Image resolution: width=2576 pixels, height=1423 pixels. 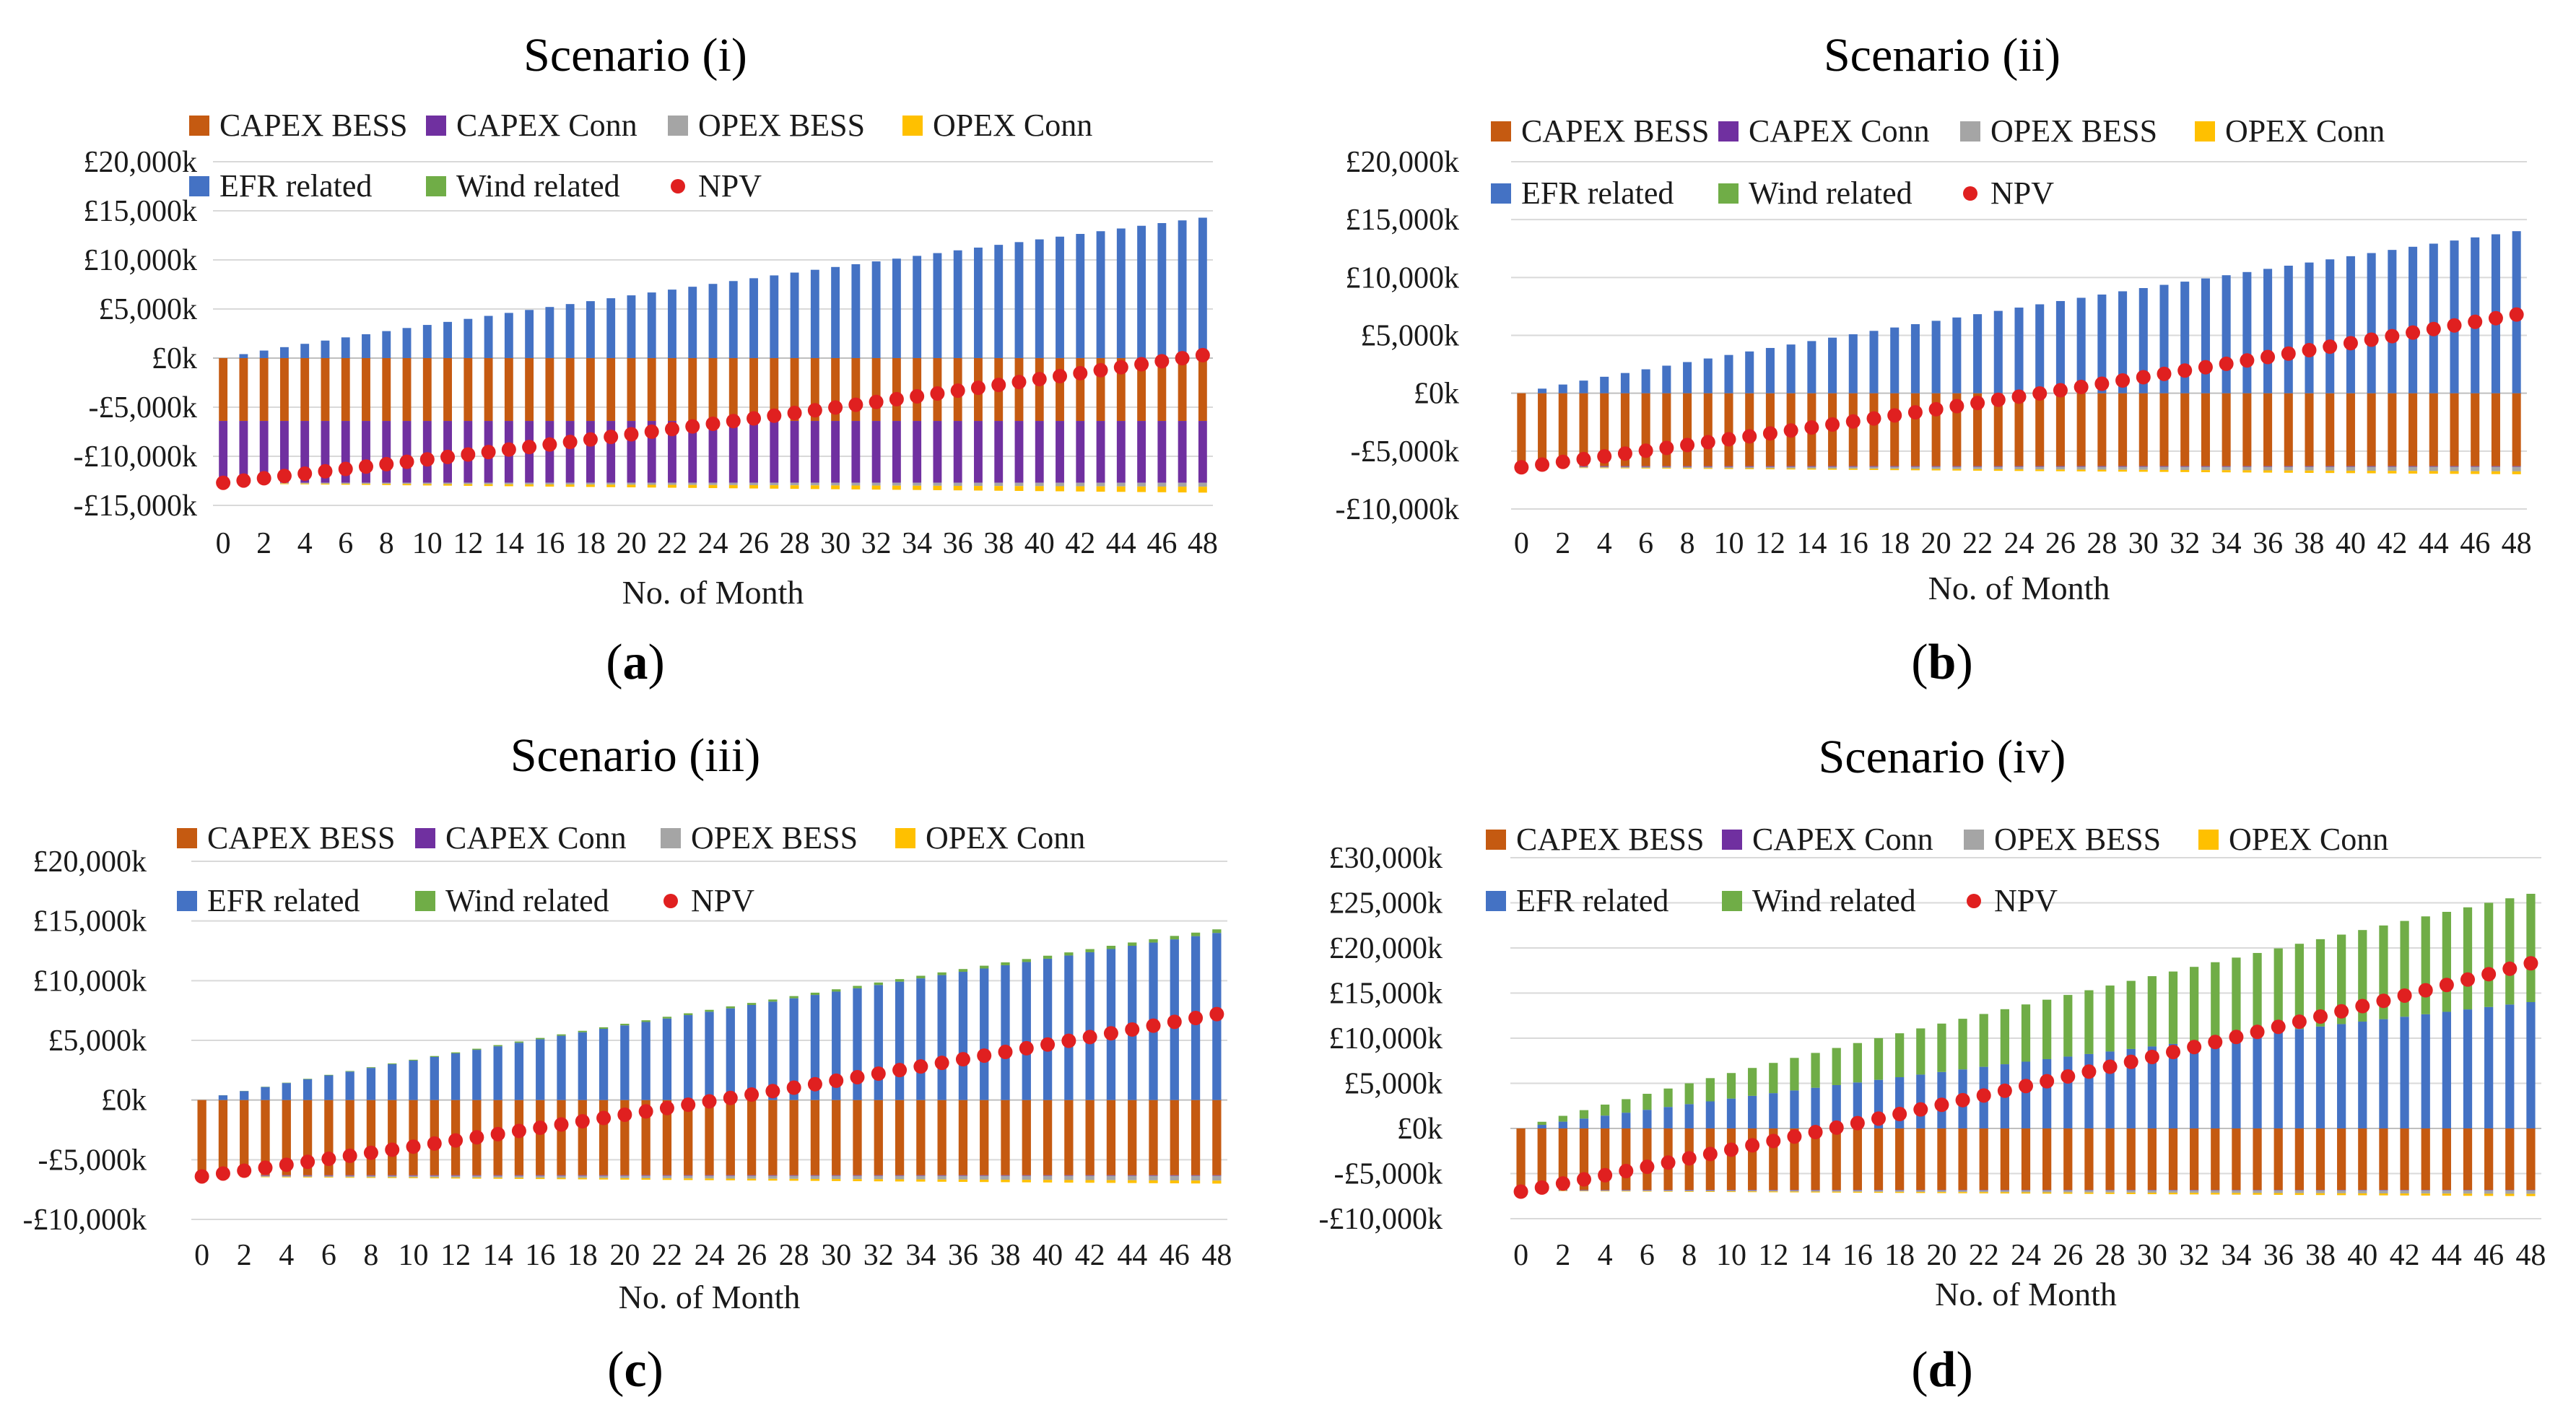 What do you see at coordinates (538, 186) in the screenshot?
I see `legend-label: Wind related` at bounding box center [538, 186].